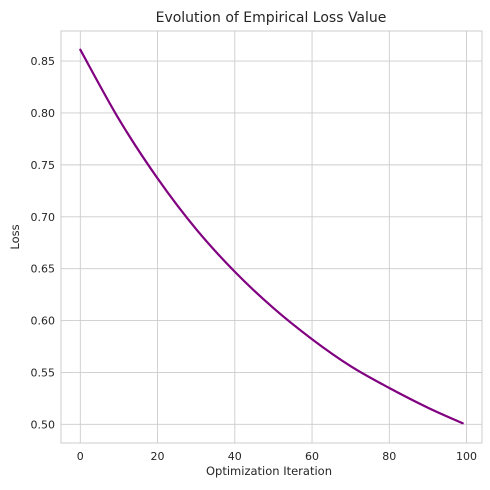 The width and height of the screenshot is (490, 490). Describe the element at coordinates (43, 269) in the screenshot. I see `y-tick-label: 0.65` at that location.